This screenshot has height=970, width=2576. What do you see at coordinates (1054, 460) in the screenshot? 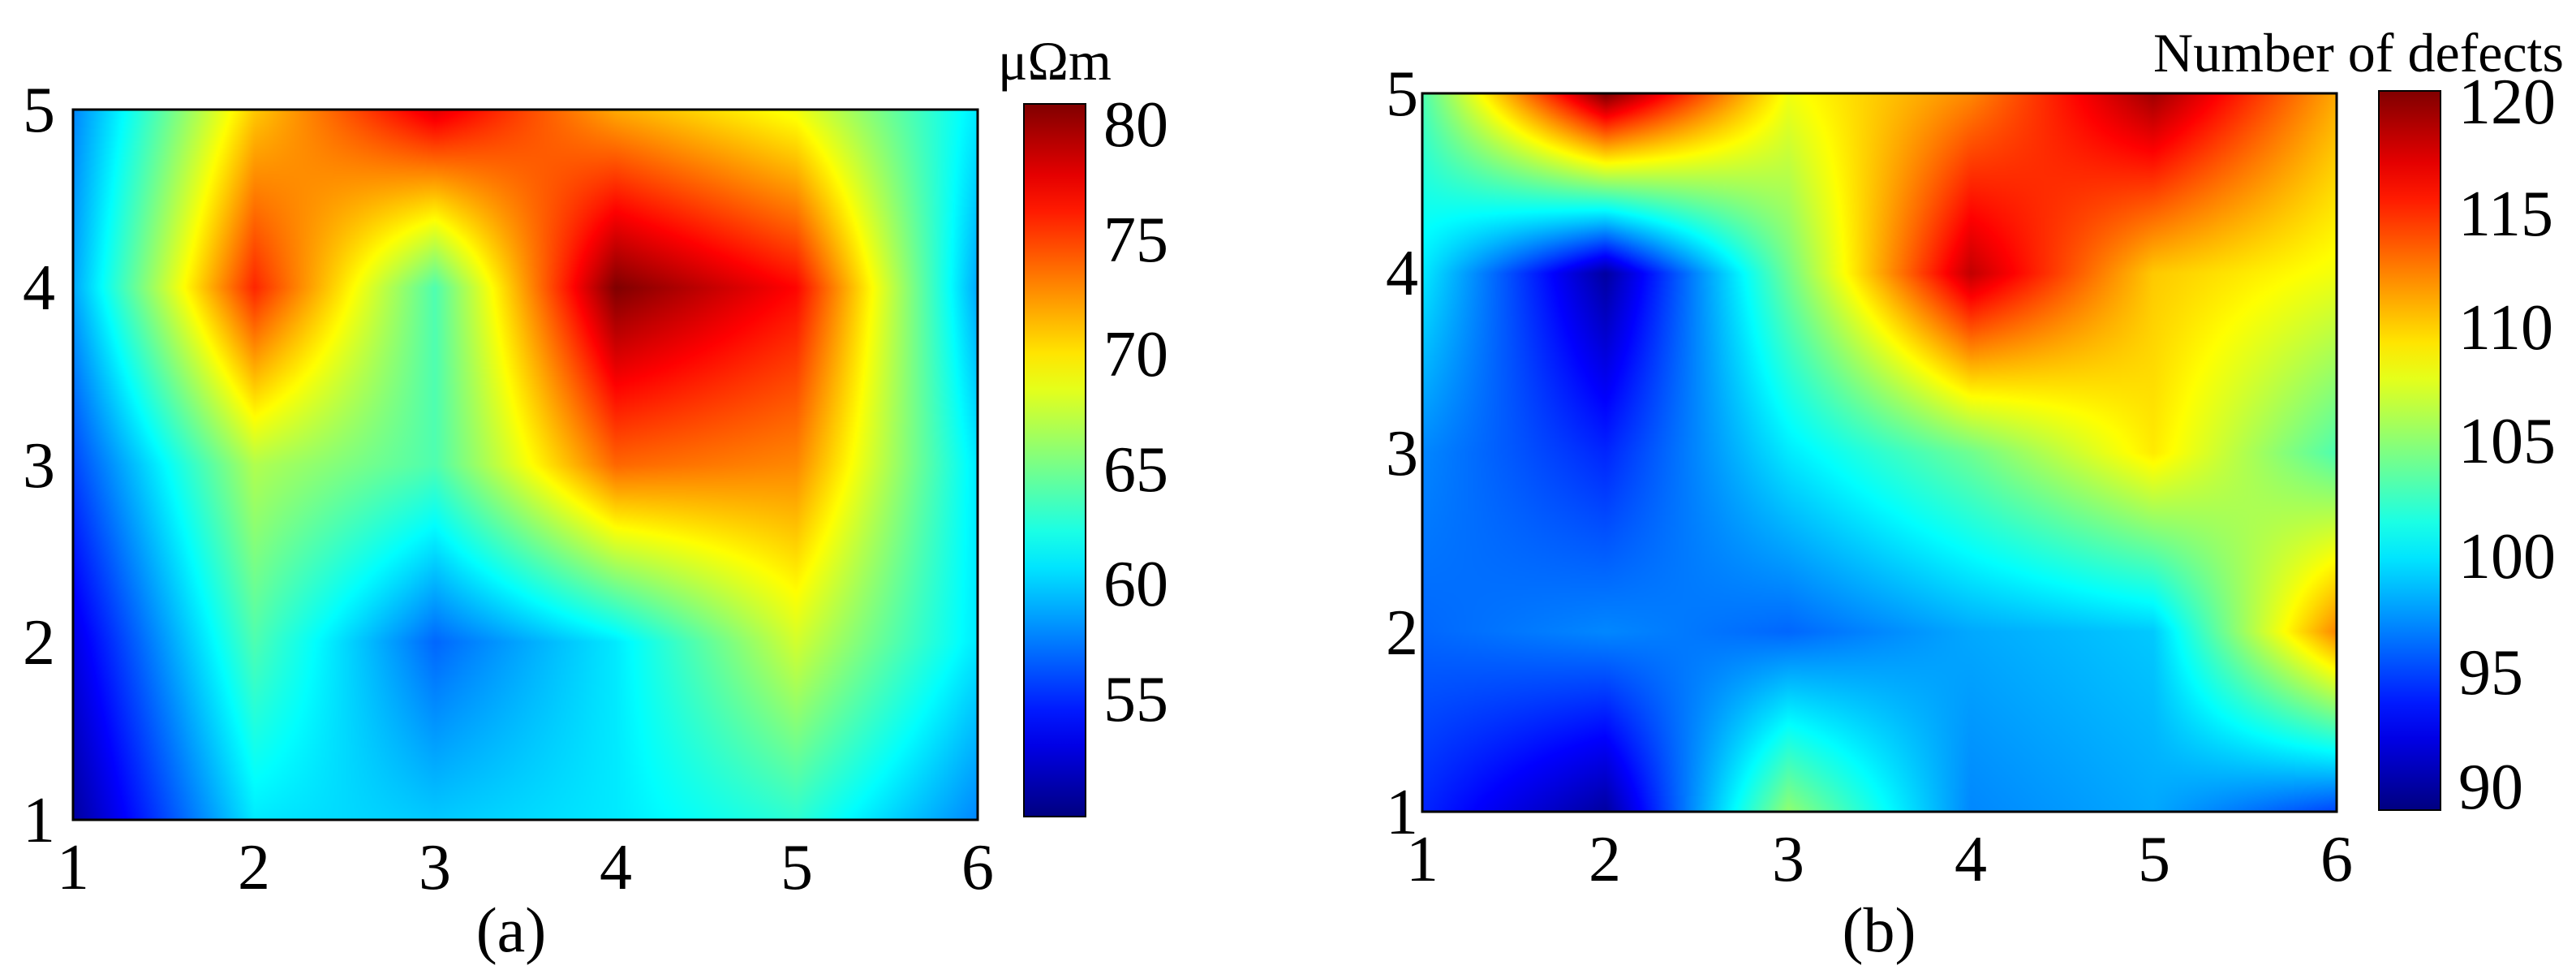
I see `colorbar-strip-a` at bounding box center [1054, 460].